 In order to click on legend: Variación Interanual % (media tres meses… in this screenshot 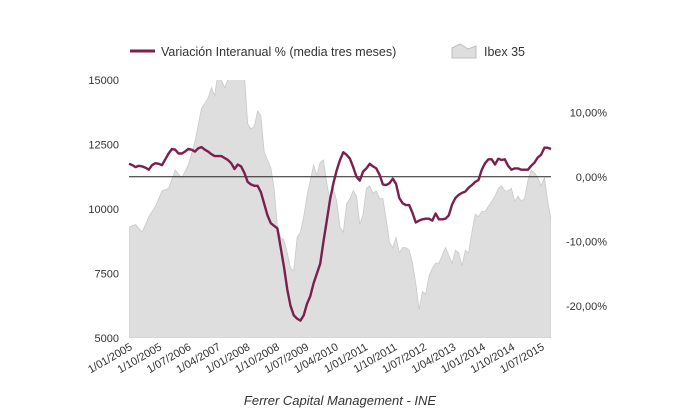, I will do `click(327, 51)`.